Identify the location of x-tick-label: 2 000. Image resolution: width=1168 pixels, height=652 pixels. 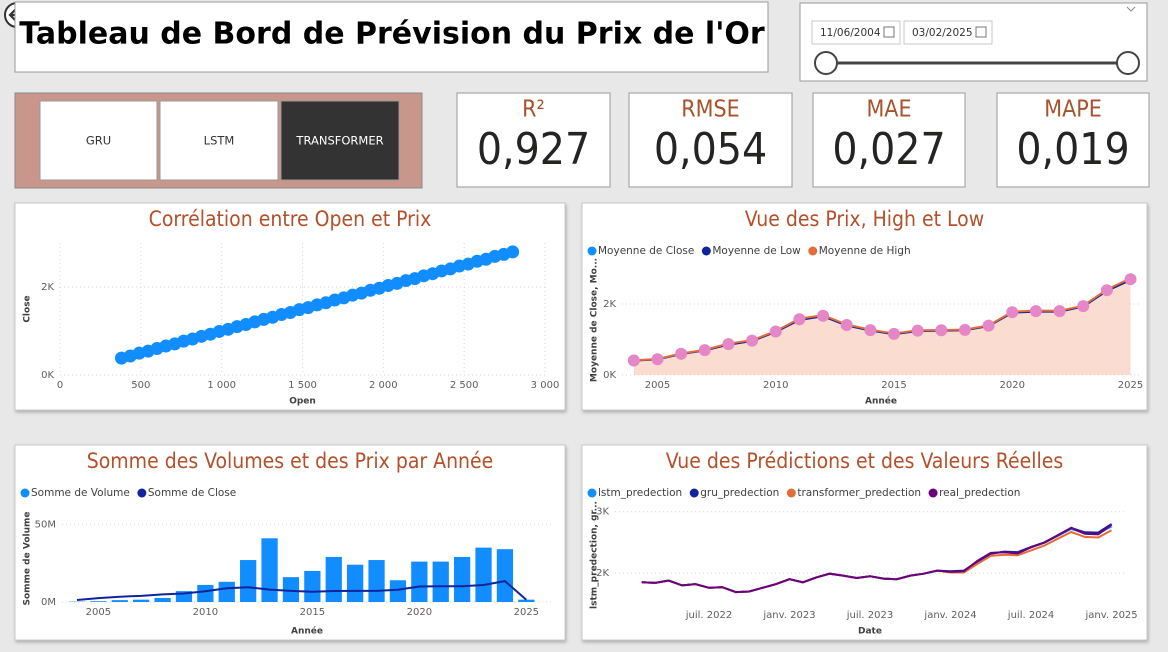
(383, 385).